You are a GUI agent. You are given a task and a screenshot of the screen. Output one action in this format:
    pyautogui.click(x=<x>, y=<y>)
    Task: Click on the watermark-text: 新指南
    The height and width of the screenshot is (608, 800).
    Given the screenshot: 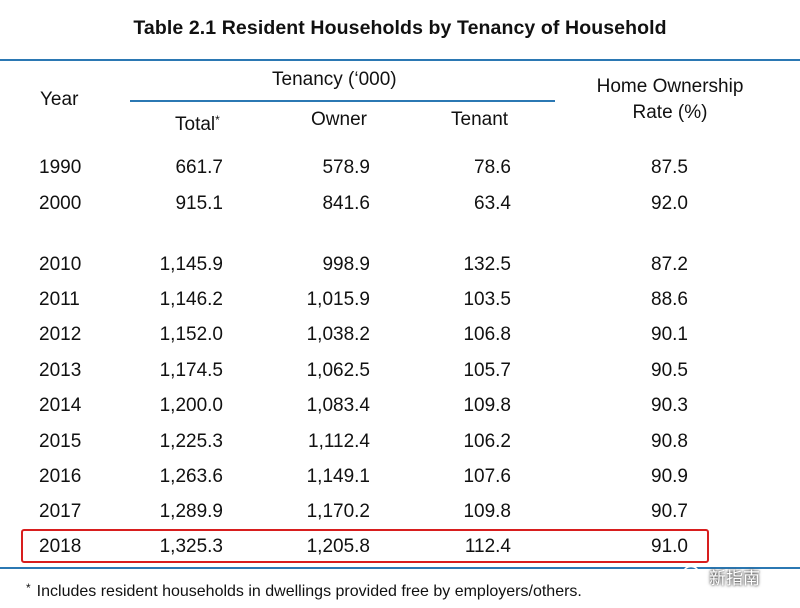 What is the action you would take?
    pyautogui.click(x=734, y=578)
    